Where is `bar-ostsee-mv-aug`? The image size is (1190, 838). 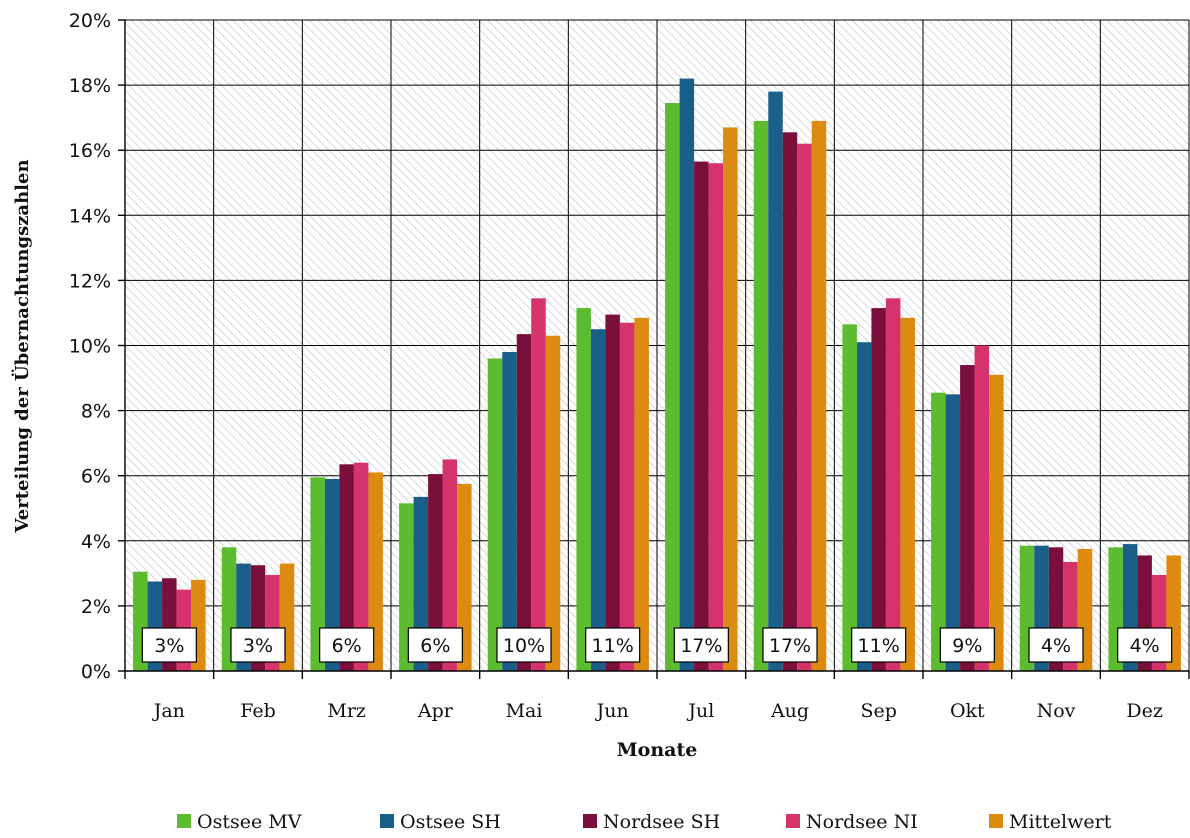 bar-ostsee-mv-aug is located at coordinates (761, 395).